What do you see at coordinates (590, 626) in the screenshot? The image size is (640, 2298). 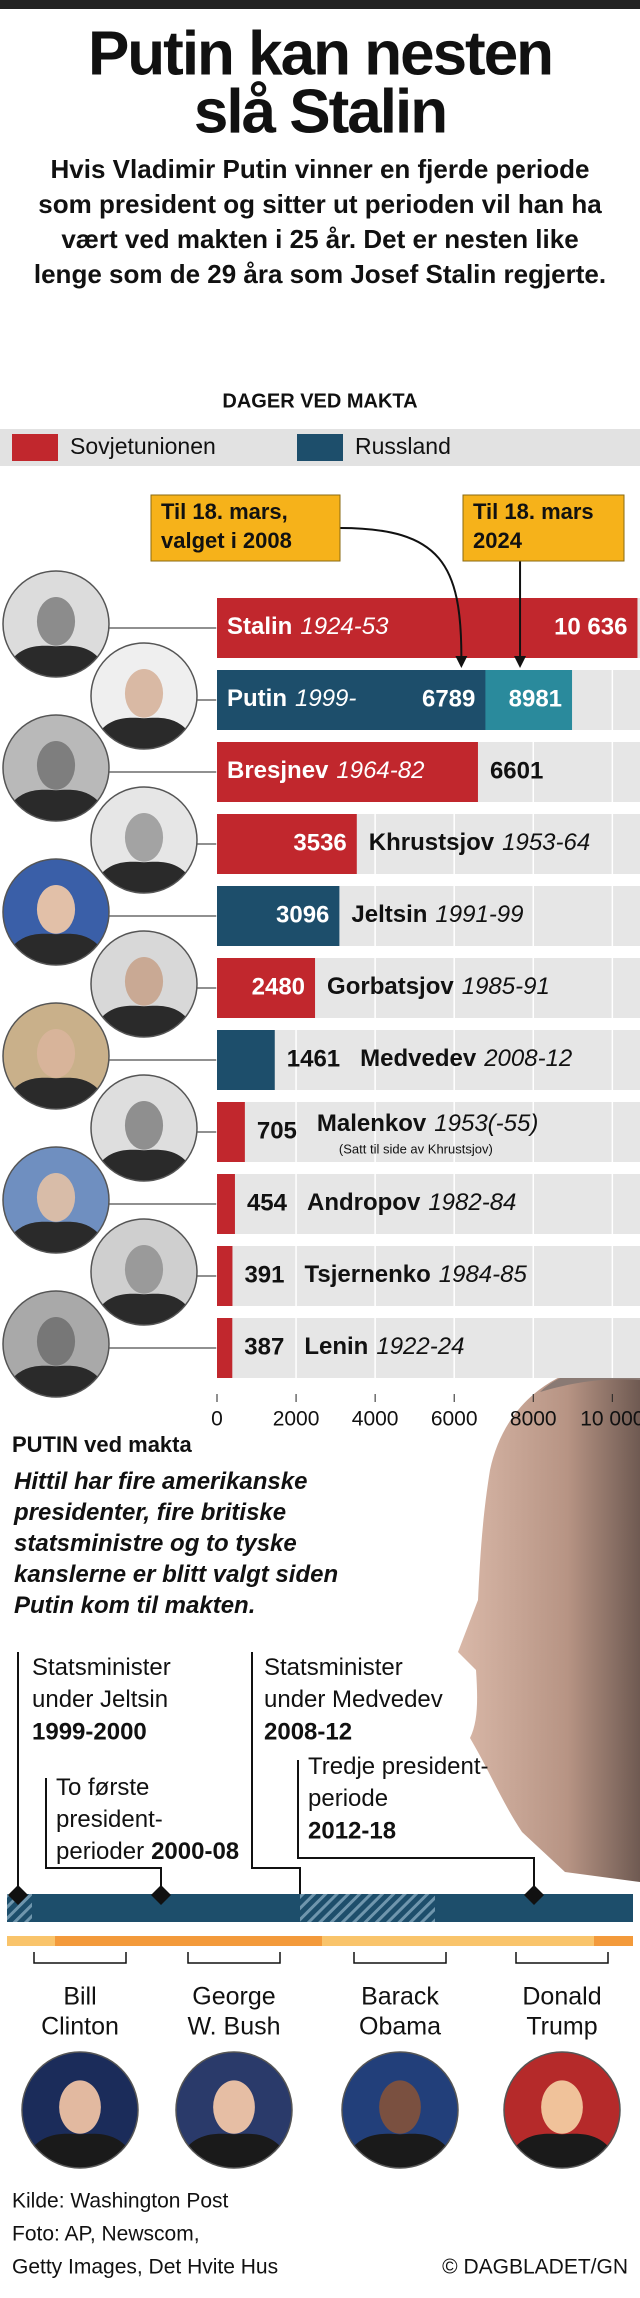 I see `value-label: 10 636` at bounding box center [590, 626].